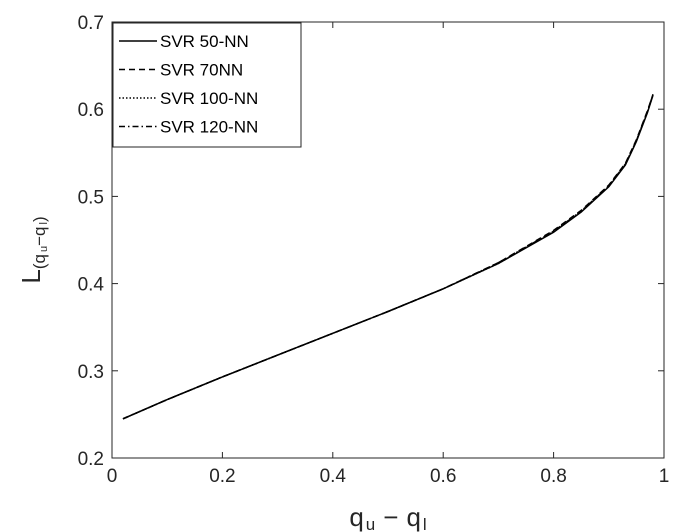 Image resolution: width=698 pixels, height=532 pixels. Describe the element at coordinates (91, 459) in the screenshot. I see `y-tick-label: 0.2` at that location.